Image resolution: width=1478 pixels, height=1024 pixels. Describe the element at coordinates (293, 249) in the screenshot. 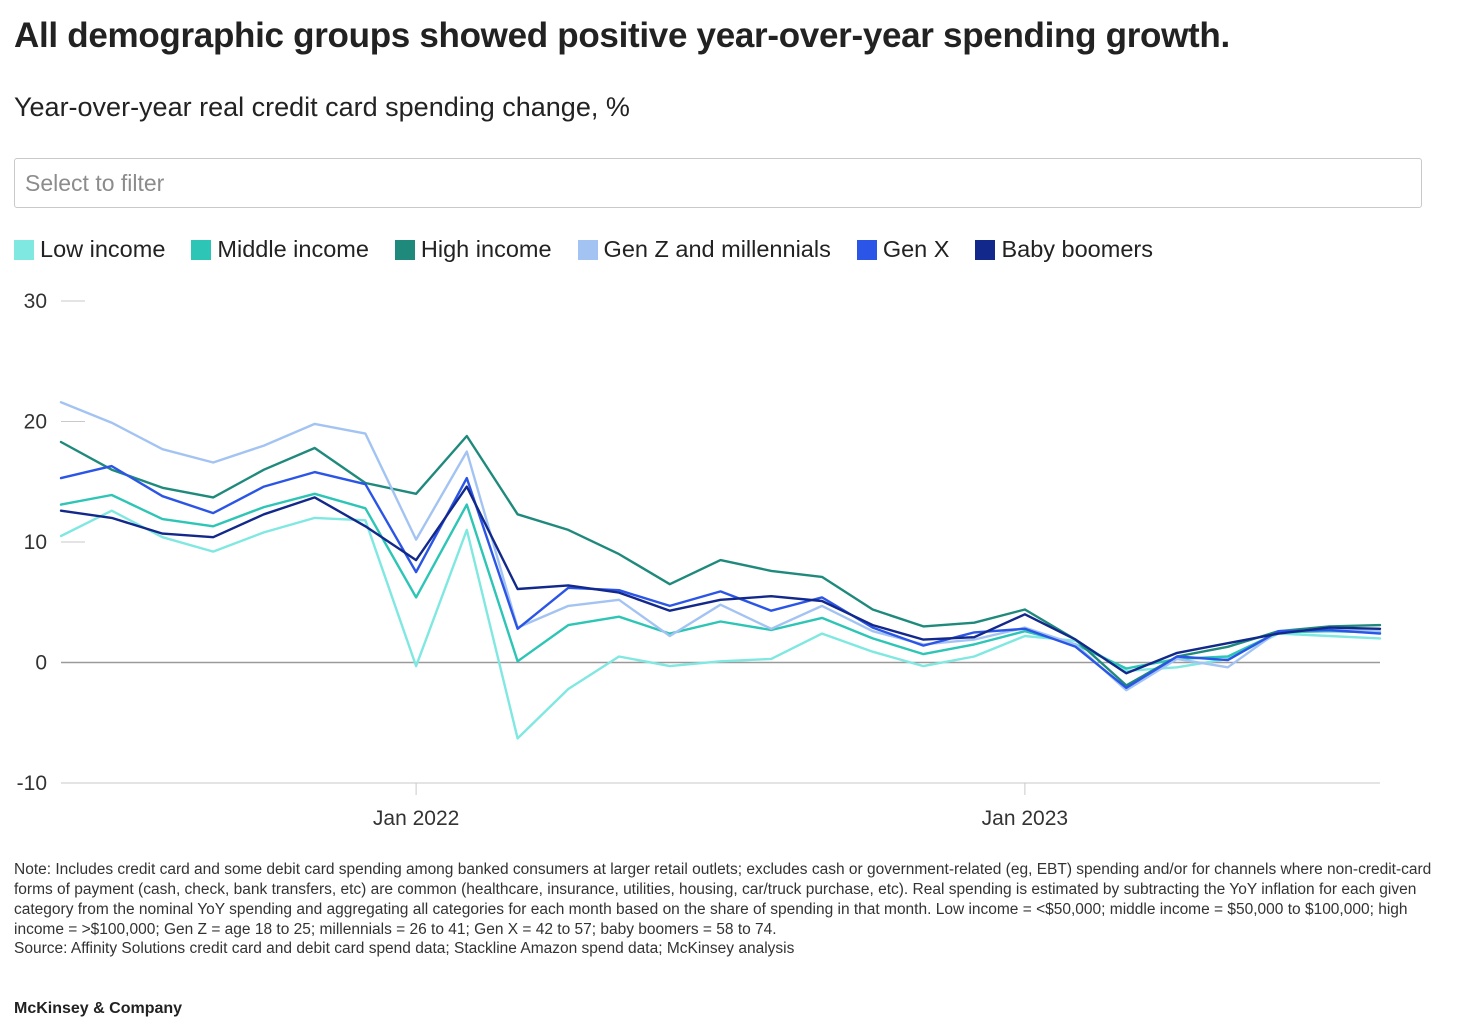

I see `legend-label: Middle income` at that location.